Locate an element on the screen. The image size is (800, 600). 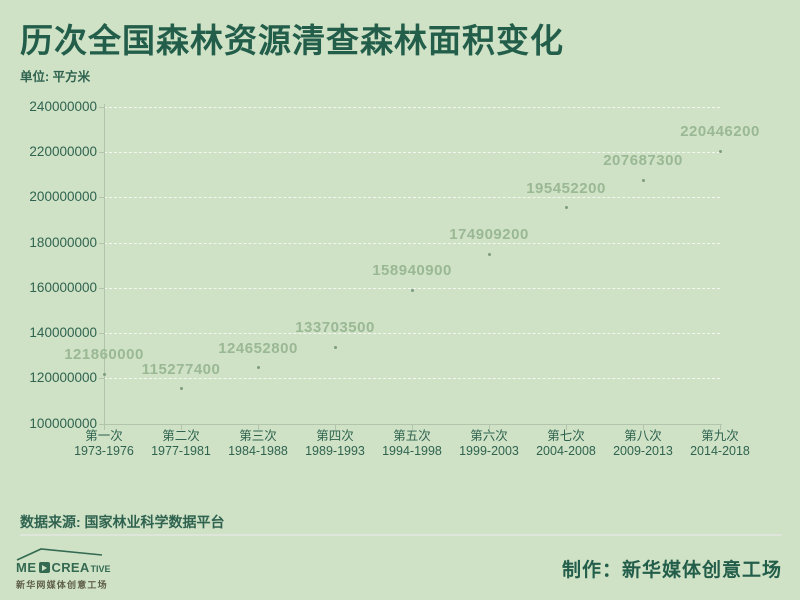
survey-years-label: 2009-2013 is located at coordinates (643, 451).